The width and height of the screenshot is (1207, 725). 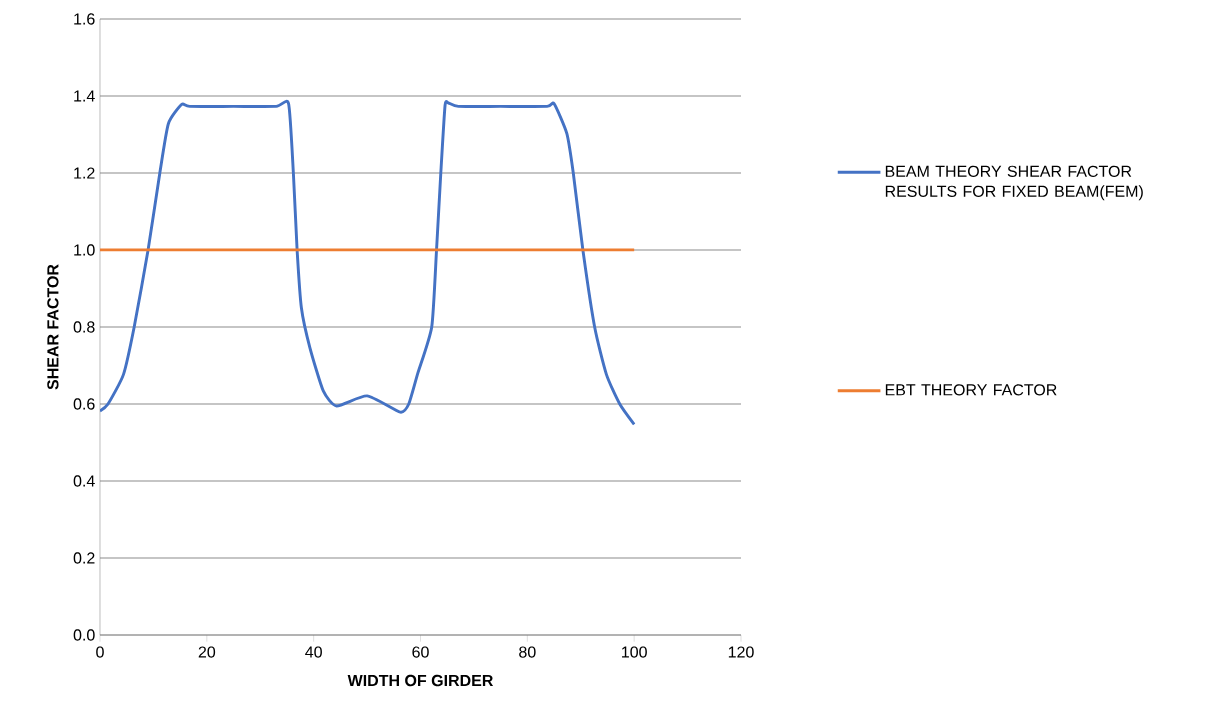 I want to click on x-tick-label: 120, so click(x=741, y=652).